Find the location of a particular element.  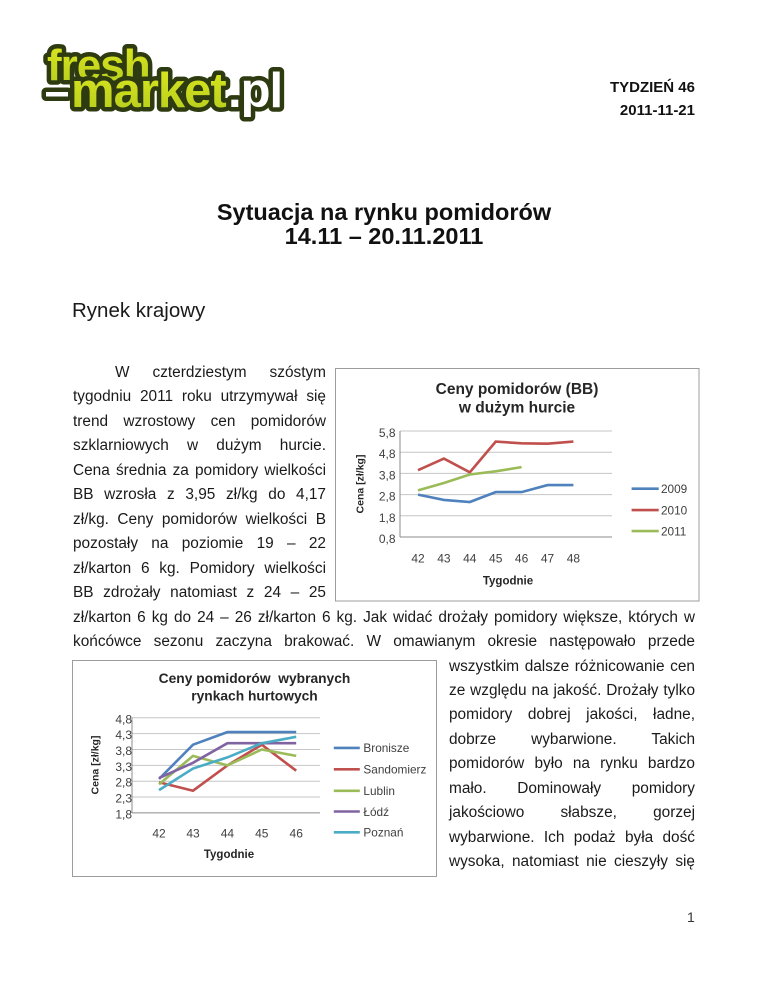

svg-text: .pl is located at coordinates (255, 91).